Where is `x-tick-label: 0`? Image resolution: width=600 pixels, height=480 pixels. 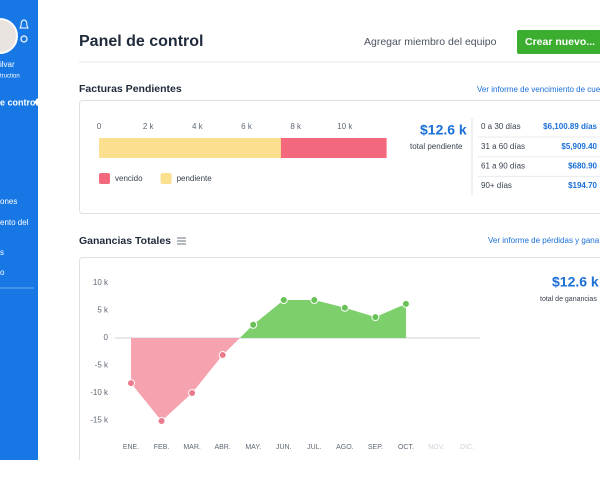
x-tick-label: 0 is located at coordinates (99, 126).